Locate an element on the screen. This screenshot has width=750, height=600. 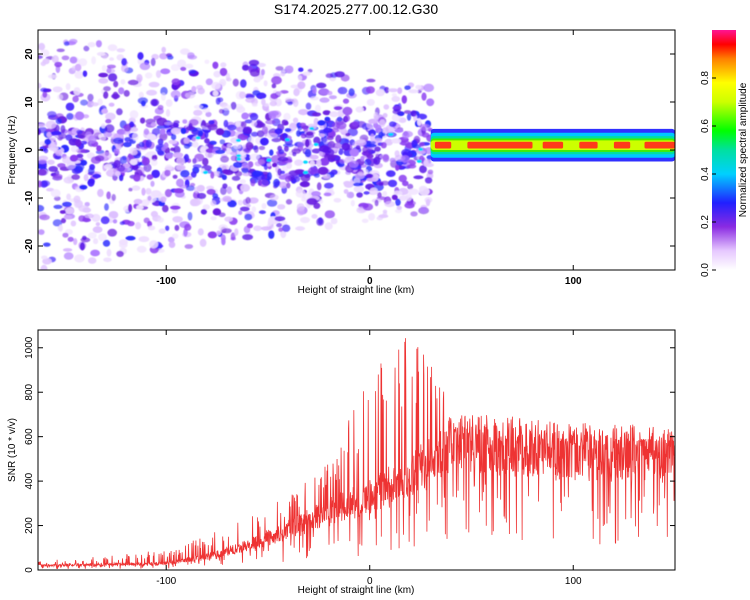
colorbar-label: Normalized spectral amplitude is located at coordinates (743, 149).